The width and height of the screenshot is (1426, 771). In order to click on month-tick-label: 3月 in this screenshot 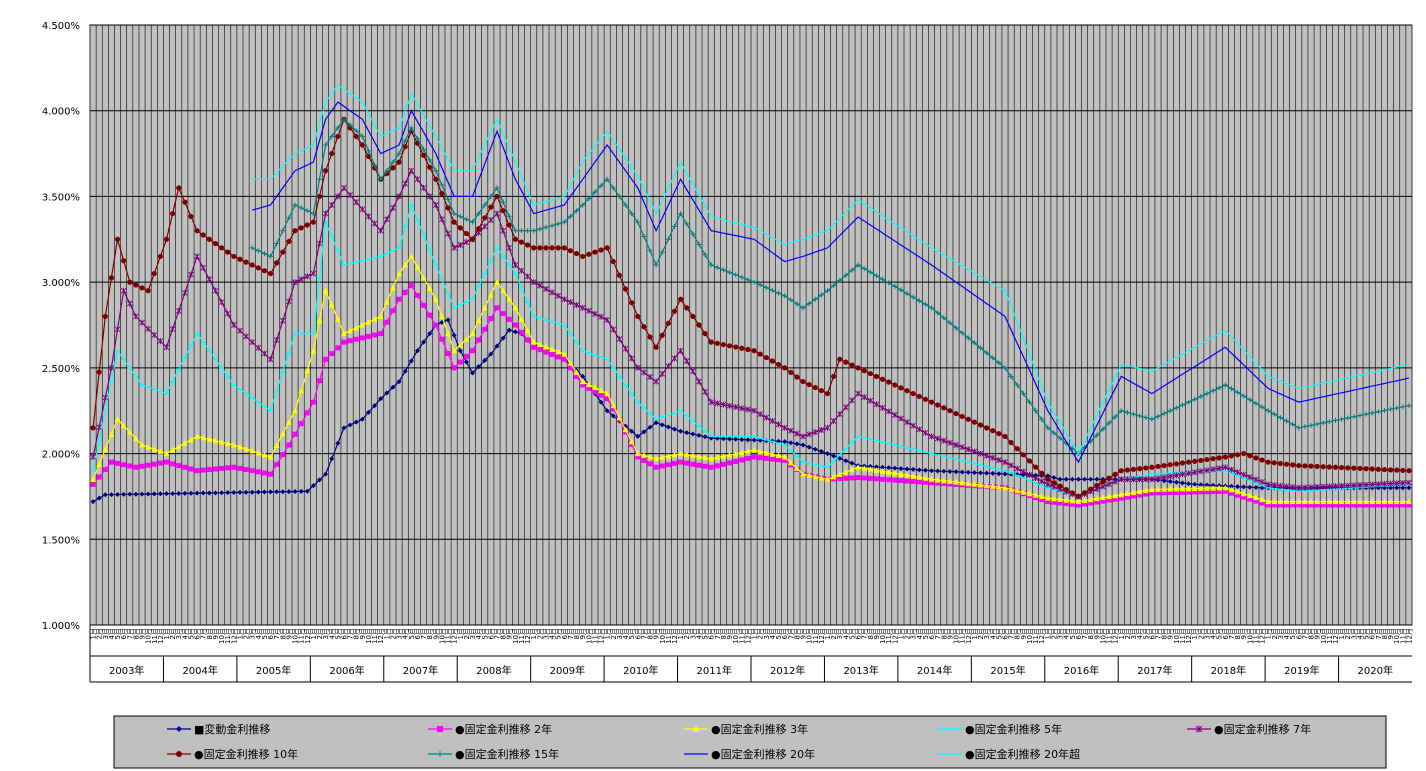, I will do `click(400, 633)`.